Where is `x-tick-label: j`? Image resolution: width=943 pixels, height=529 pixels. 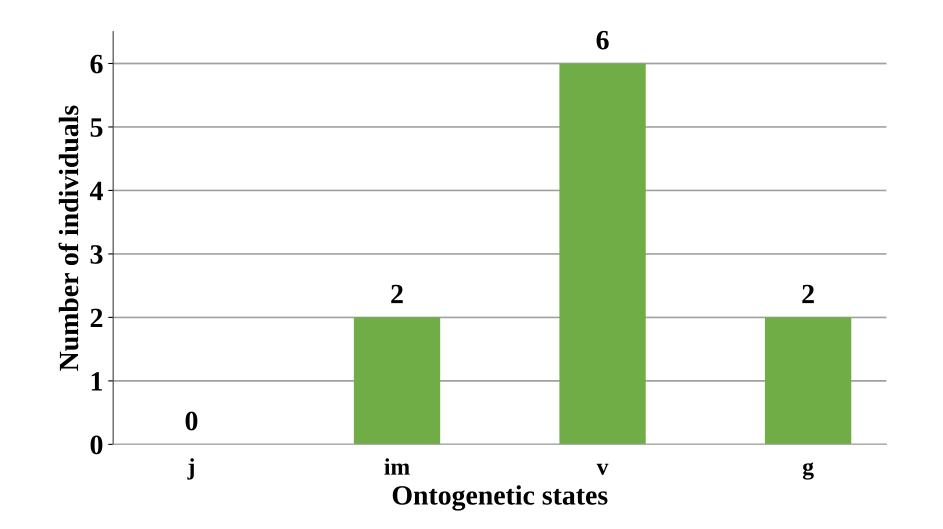
x-tick-label: j is located at coordinates (190, 469).